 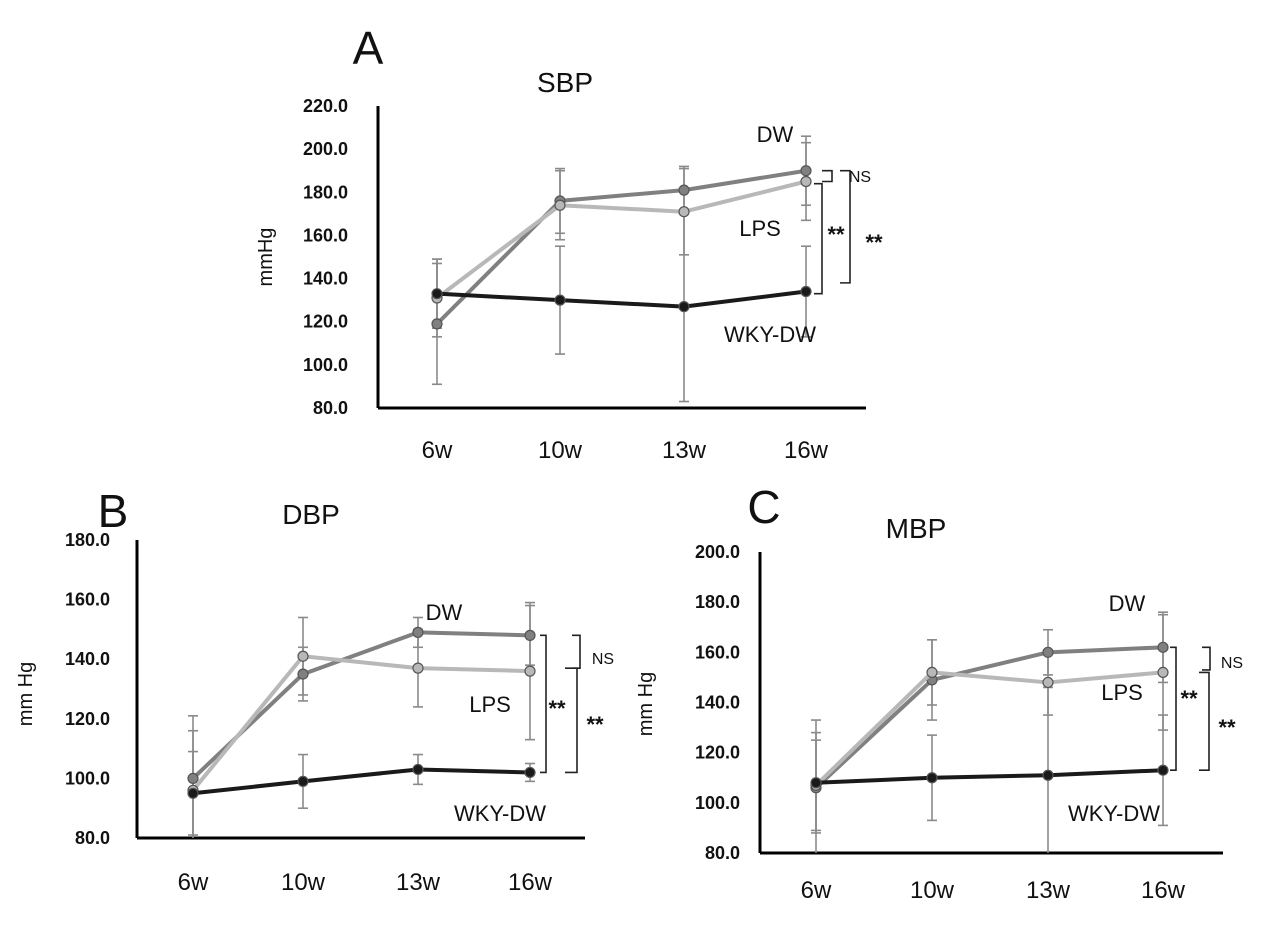 What do you see at coordinates (763, 507) in the screenshot?
I see `panel-letter: C` at bounding box center [763, 507].